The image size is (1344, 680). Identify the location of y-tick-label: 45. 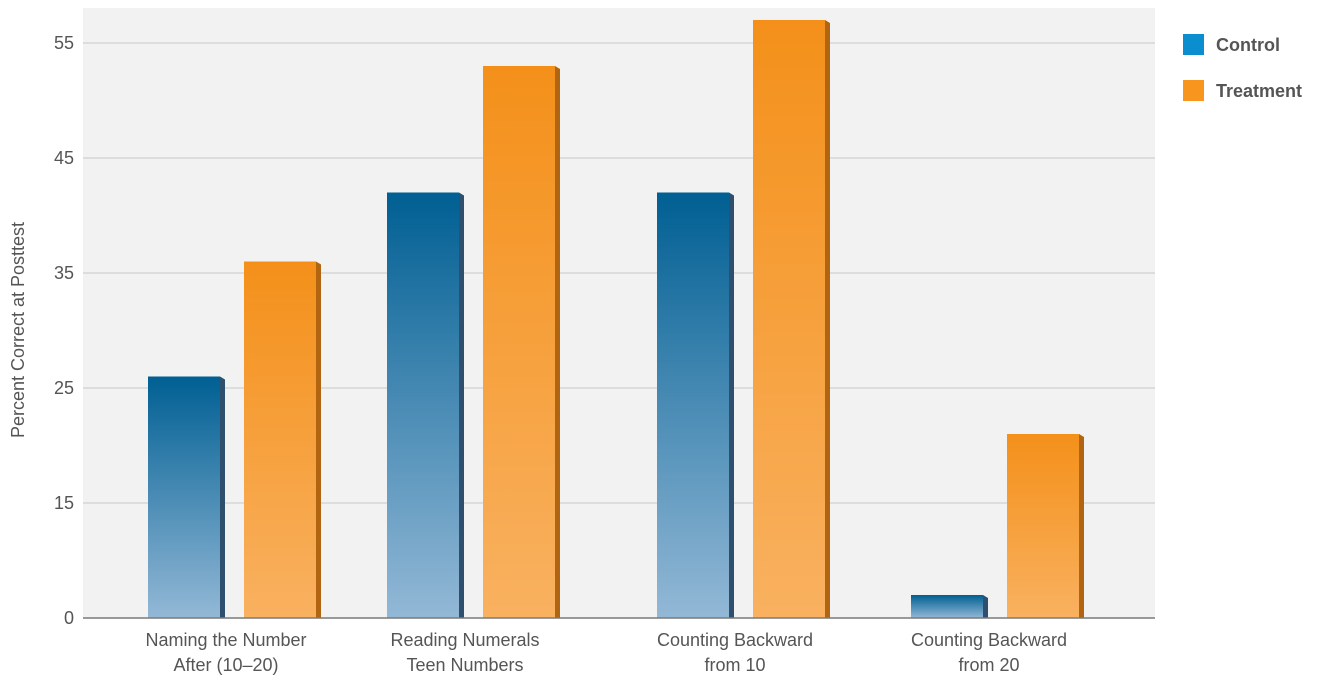
(64, 158).